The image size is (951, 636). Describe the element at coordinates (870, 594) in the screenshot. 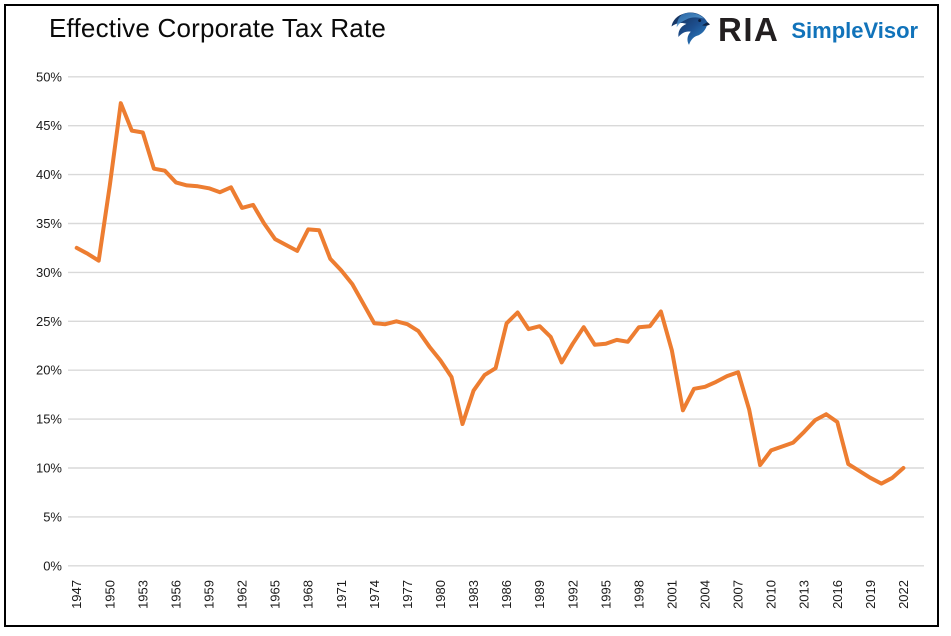

I see `x-axis-tick-label: 2019` at that location.